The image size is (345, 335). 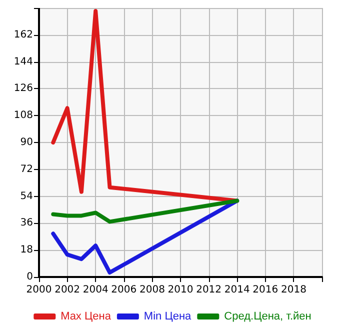 I want to click on x-tick-label: 2012, so click(x=209, y=290).